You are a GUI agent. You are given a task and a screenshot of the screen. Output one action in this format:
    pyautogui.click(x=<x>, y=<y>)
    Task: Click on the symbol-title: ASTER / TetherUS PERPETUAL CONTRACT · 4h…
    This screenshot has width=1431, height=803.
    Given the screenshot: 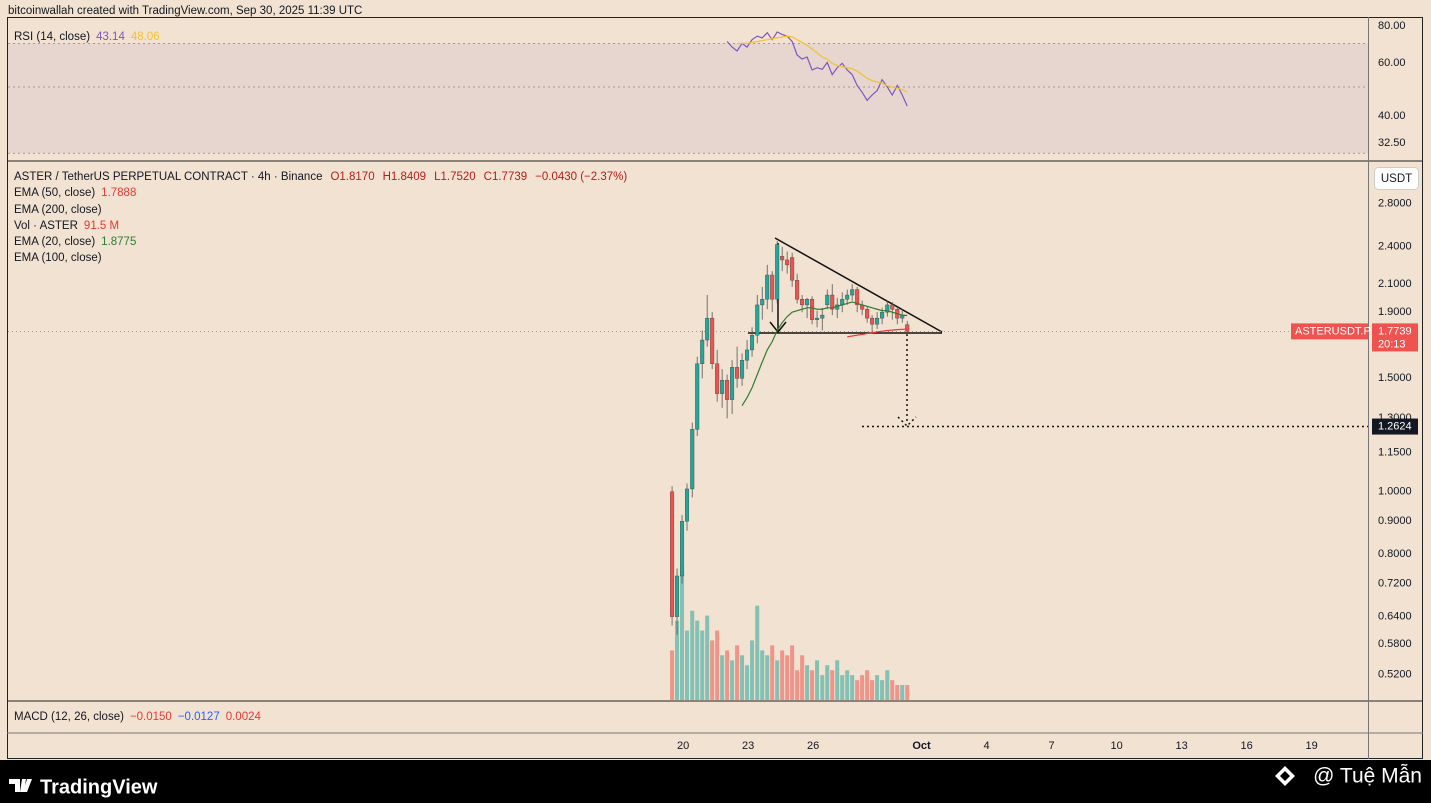 What is the action you would take?
    pyautogui.click(x=168, y=177)
    